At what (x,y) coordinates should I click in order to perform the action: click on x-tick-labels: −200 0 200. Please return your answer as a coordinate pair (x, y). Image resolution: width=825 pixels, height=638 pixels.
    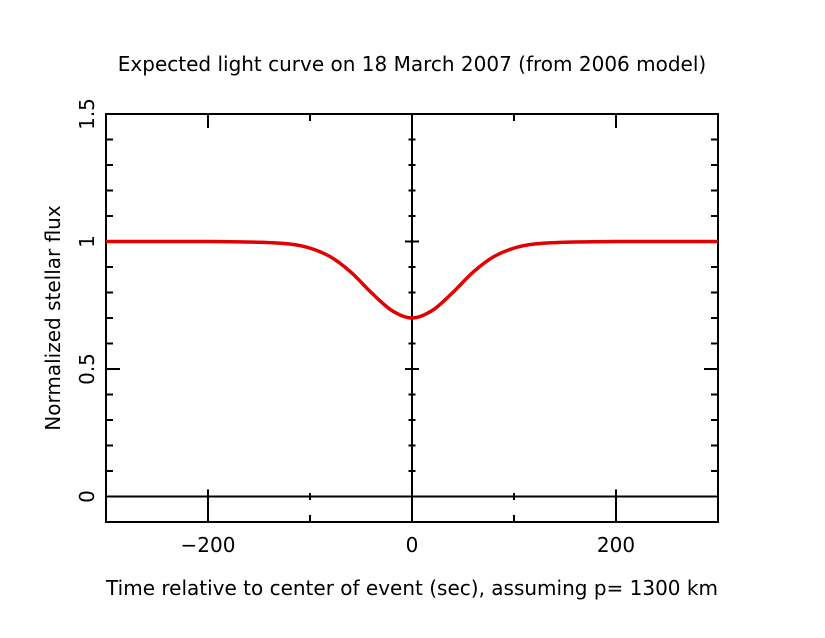
    Looking at the image, I should click on (408, 545).